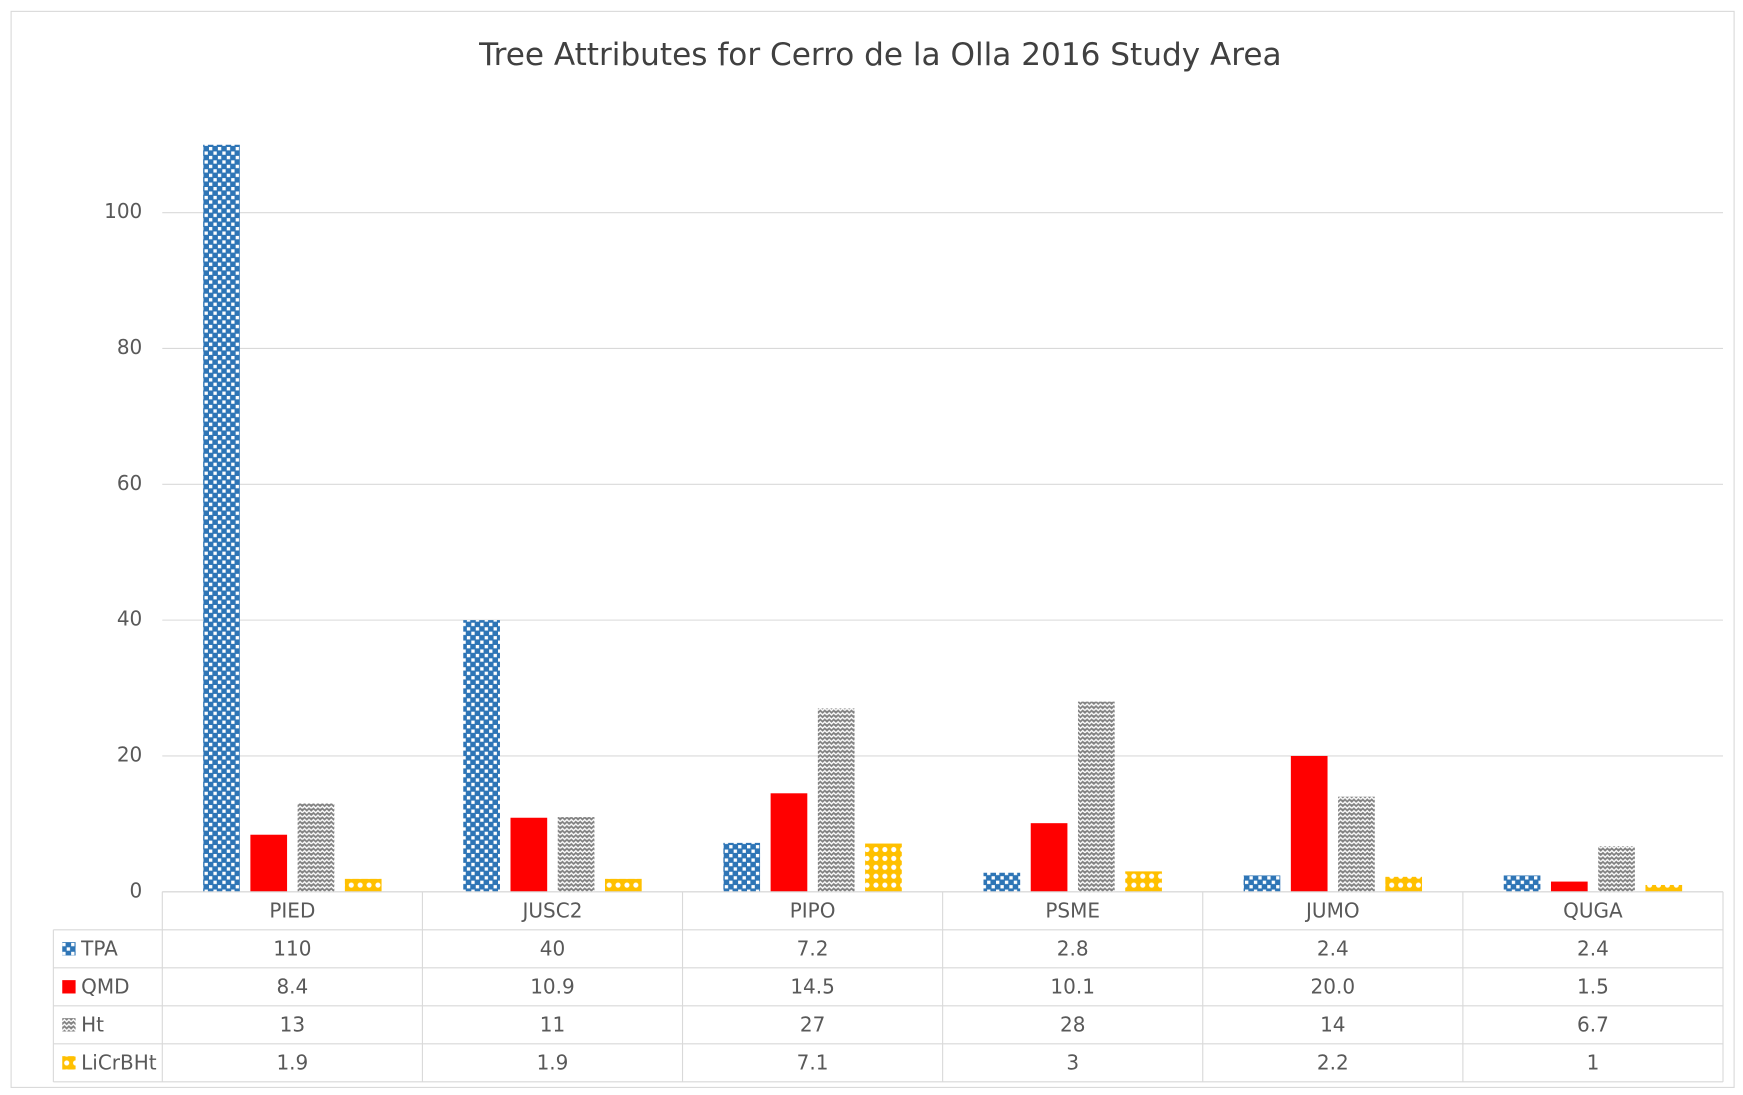 The height and width of the screenshot is (1095, 1743). Describe the element at coordinates (1593, 910) in the screenshot. I see `x-tick-label: QUGA` at that location.